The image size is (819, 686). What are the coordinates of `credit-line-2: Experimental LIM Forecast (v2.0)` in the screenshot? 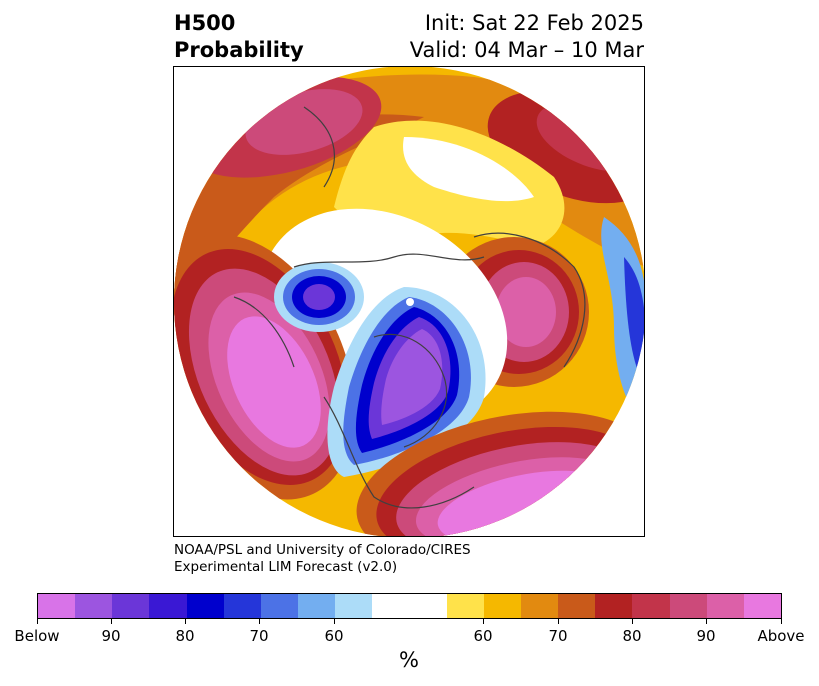 It's located at (286, 567).